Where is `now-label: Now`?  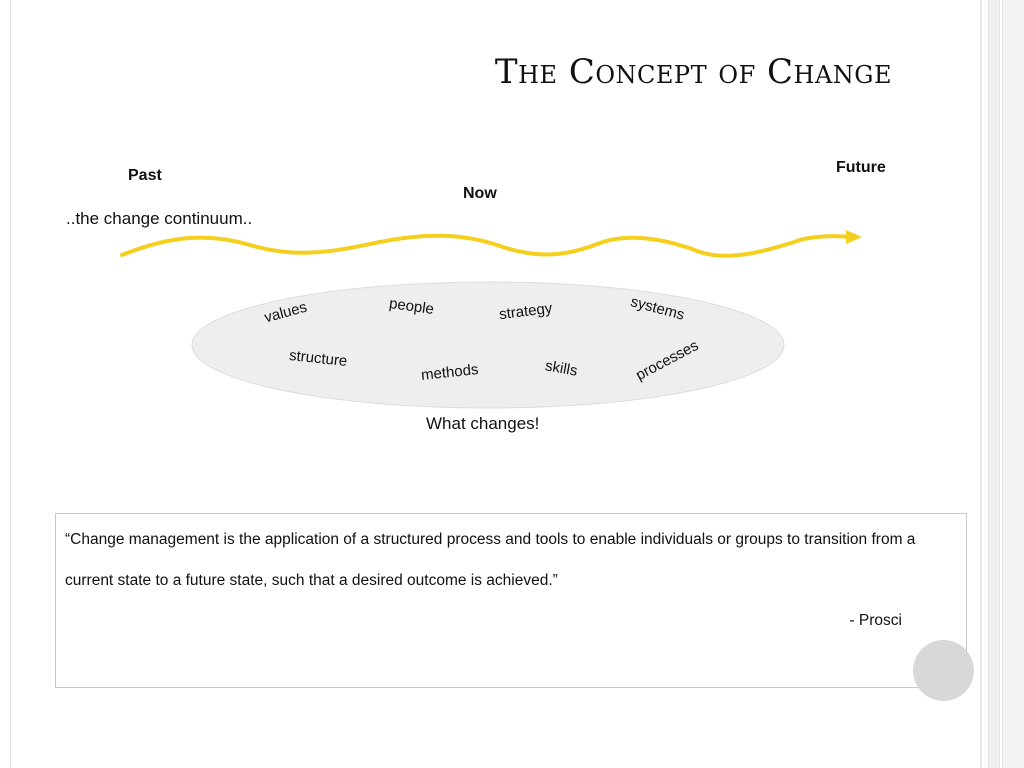
now-label: Now is located at coordinates (480, 193).